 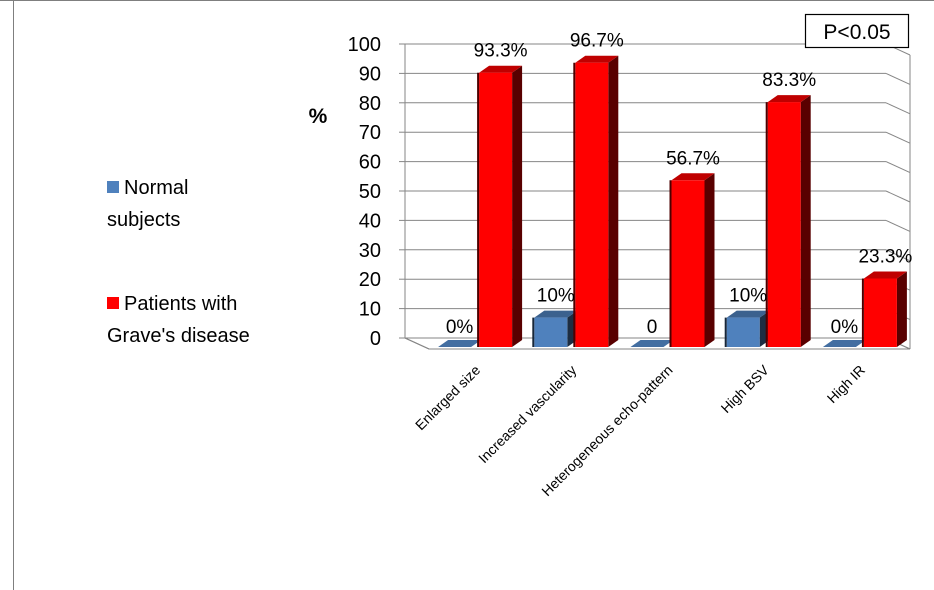 I want to click on category-label: Enlarged size, so click(x=447, y=397).